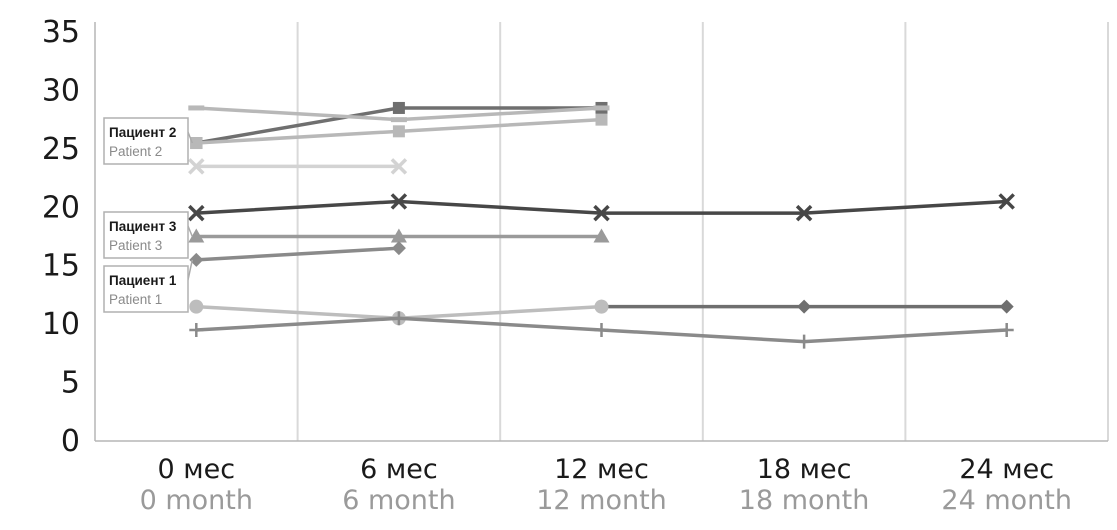 The image size is (1117, 530). Describe the element at coordinates (61, 32) in the screenshot. I see `y-tick-label: 35` at that location.